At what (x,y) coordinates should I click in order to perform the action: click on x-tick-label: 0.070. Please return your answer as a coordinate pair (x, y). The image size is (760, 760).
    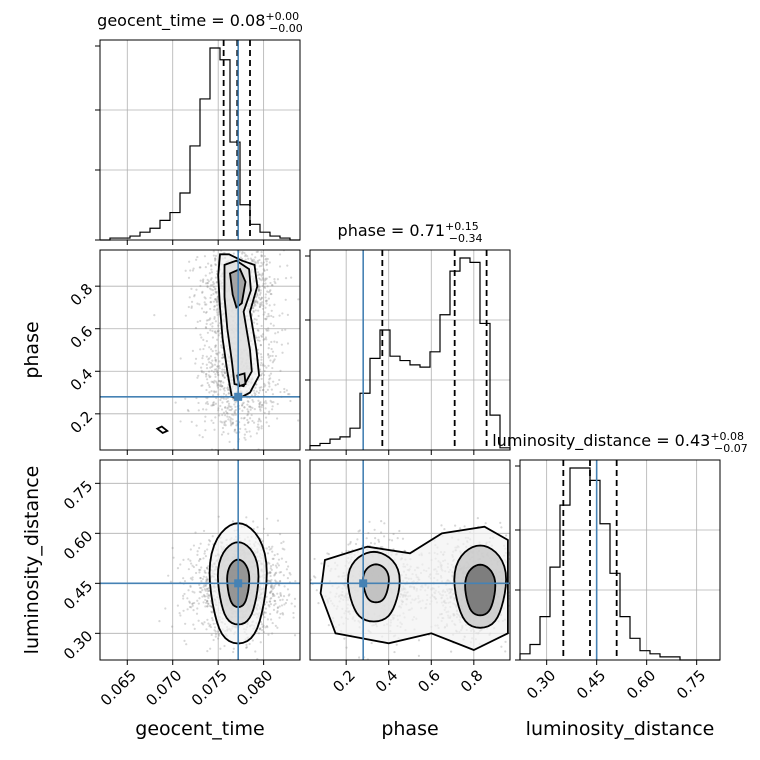
    Looking at the image, I should click on (163, 687).